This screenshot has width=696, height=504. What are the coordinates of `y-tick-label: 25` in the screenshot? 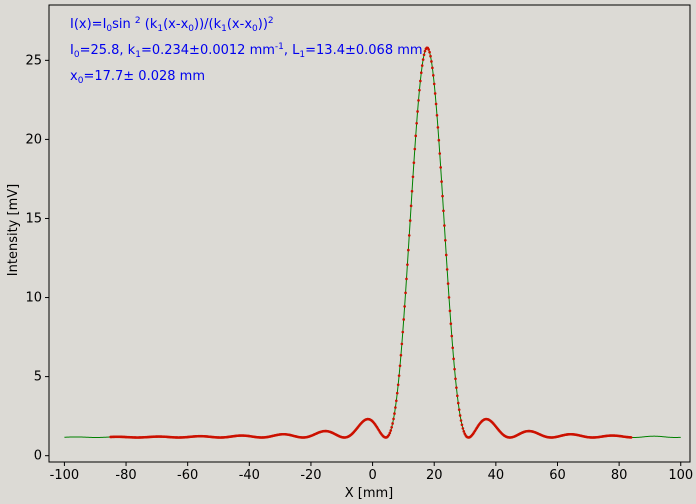 It's located at (33, 60).